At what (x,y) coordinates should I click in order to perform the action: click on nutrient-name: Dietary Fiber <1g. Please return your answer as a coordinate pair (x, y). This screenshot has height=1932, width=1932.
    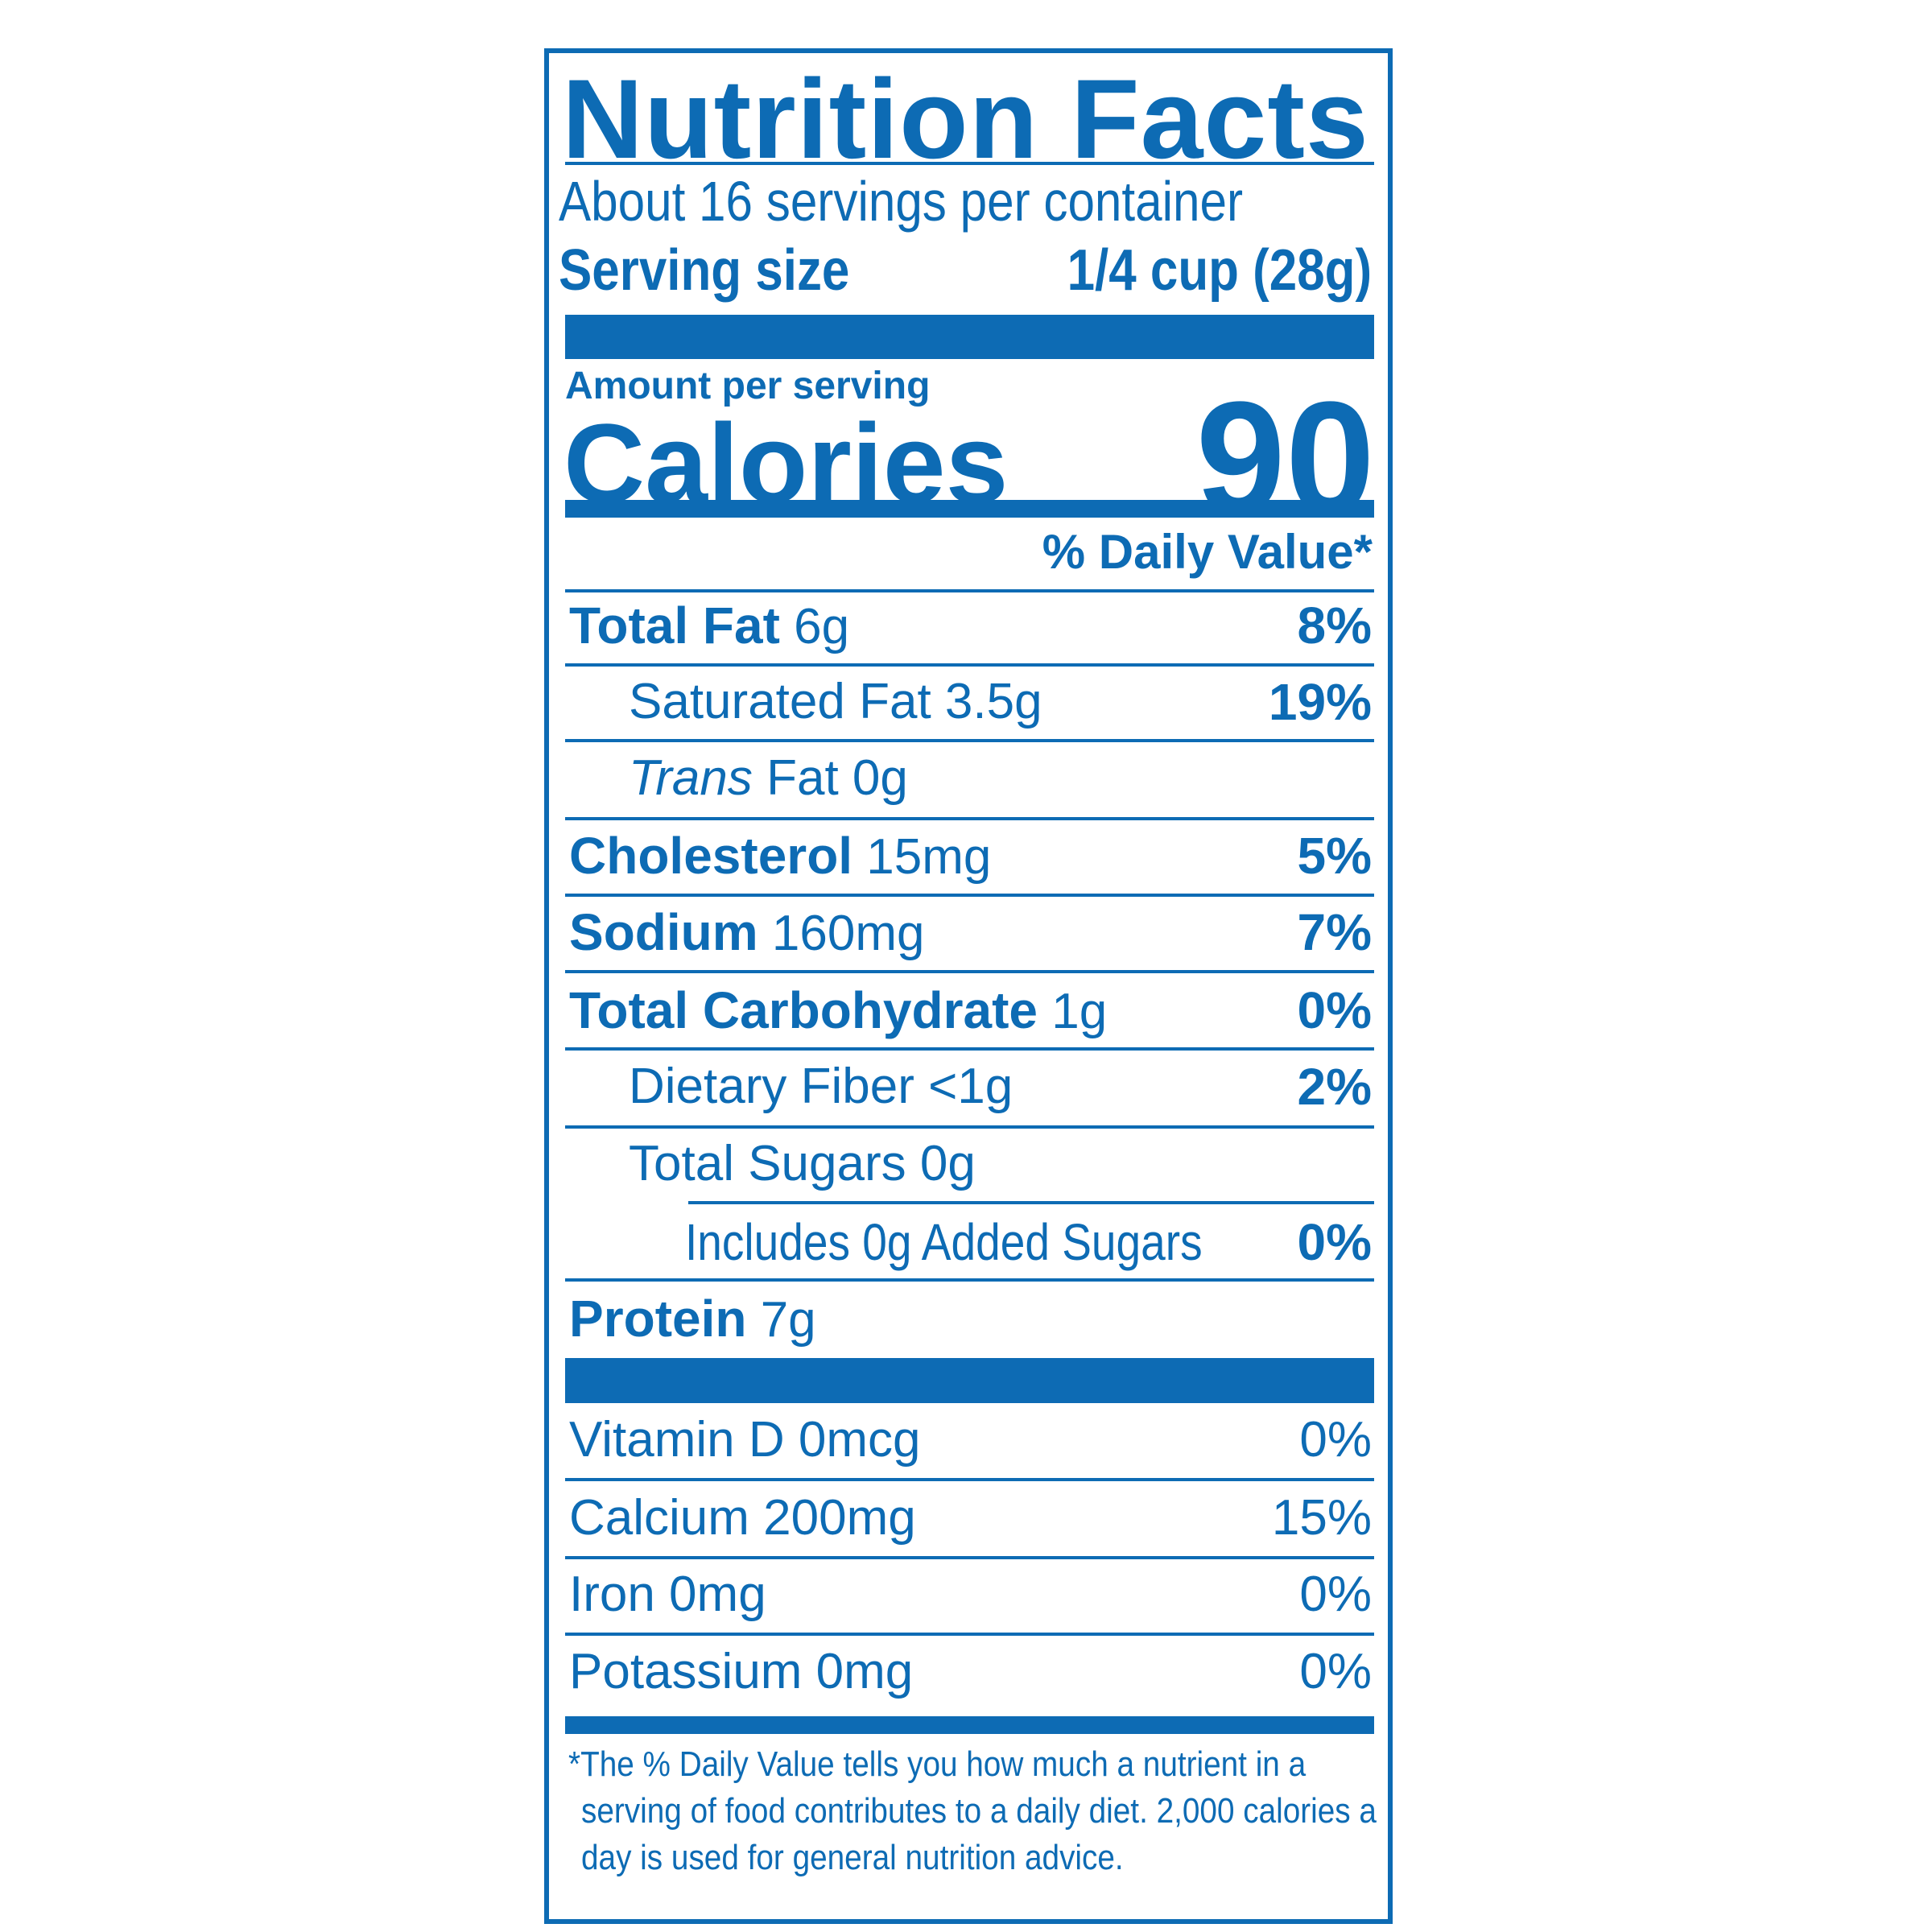
    Looking at the image, I should click on (821, 1086).